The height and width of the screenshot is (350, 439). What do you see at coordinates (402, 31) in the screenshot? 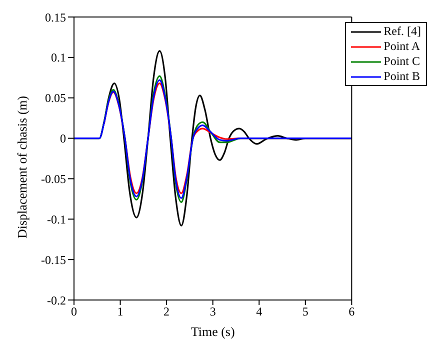
I see `legend-label: Ref. [4]` at bounding box center [402, 31].